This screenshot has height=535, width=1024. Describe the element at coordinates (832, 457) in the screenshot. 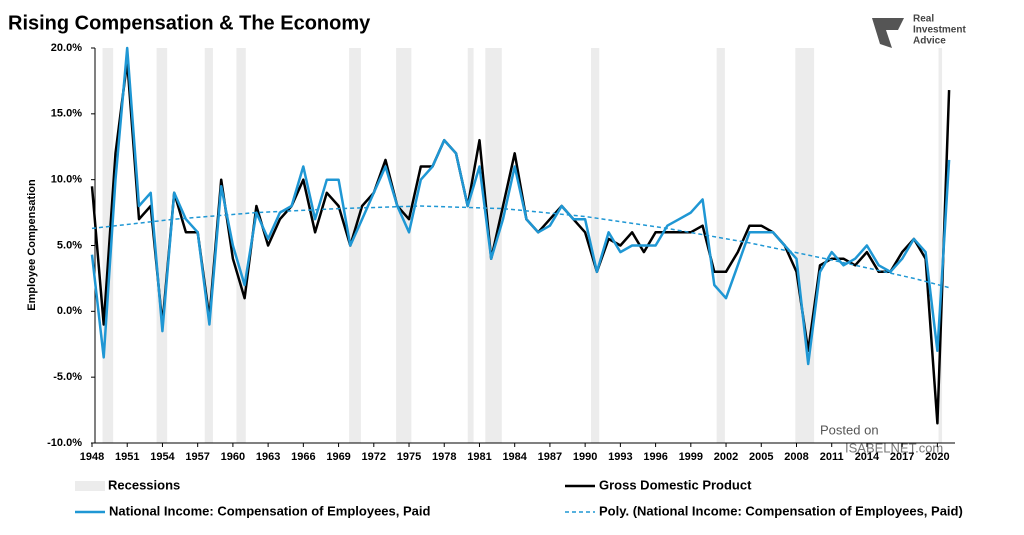

I see `x-tick-label: 2011` at that location.